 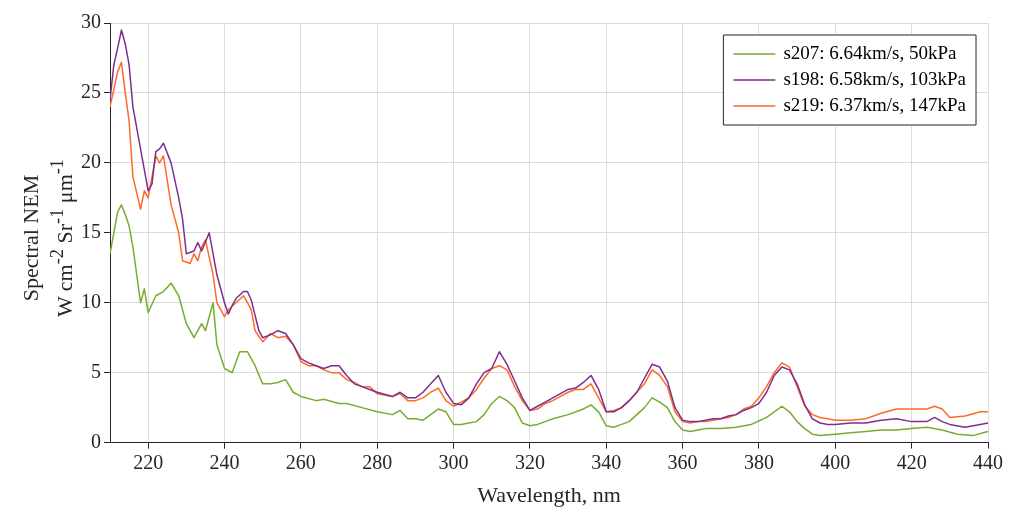 What do you see at coordinates (549, 494) in the screenshot?
I see `x-axis-title: Wavelength, nm` at bounding box center [549, 494].